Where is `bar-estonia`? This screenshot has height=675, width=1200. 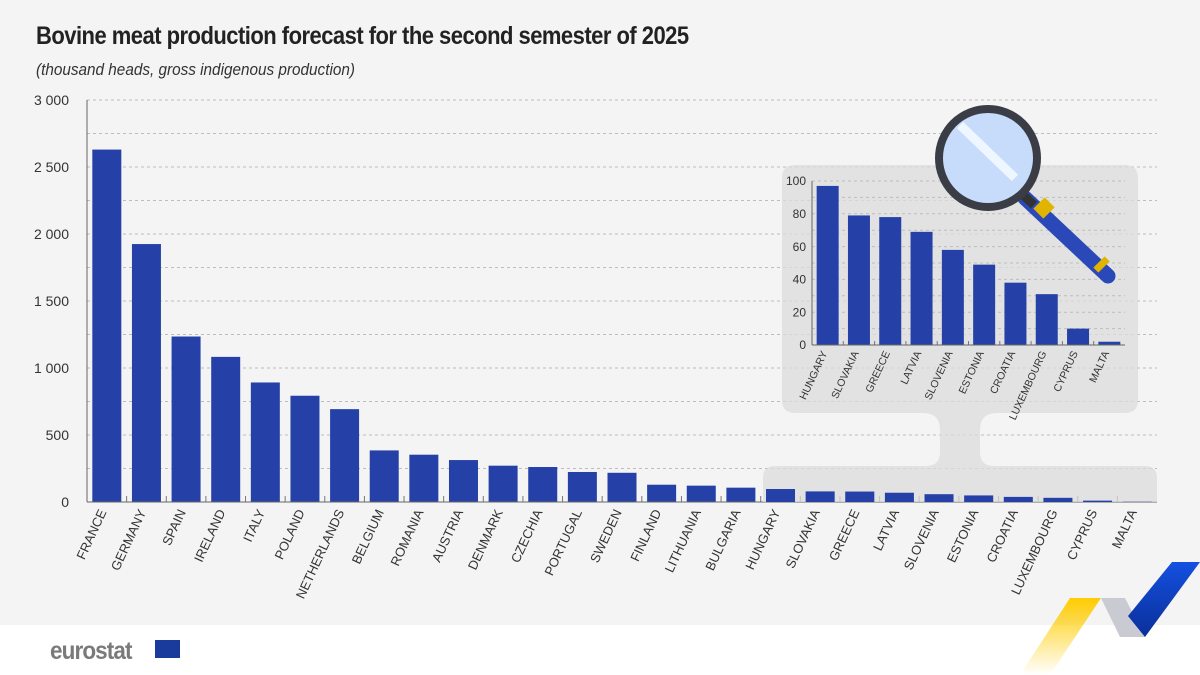
bar-estonia is located at coordinates (984, 304).